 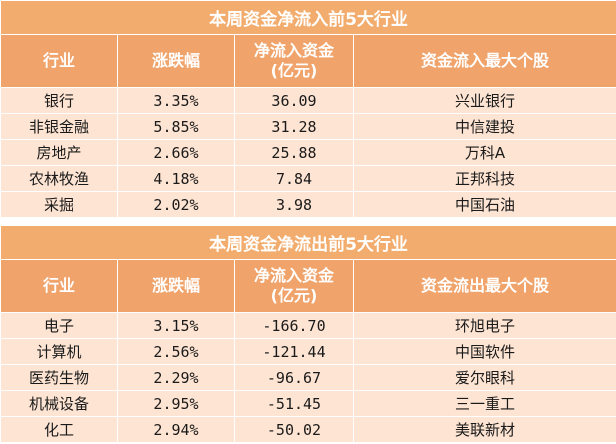 I want to click on stock-cell: 兴业银行, so click(x=484, y=100).